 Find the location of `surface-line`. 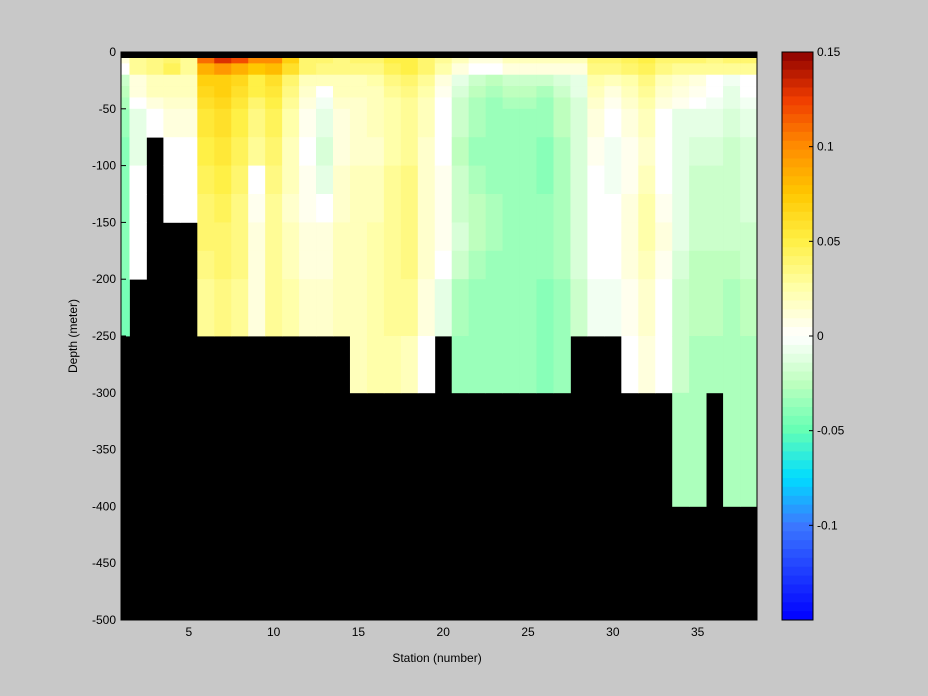

surface-line is located at coordinates (439, 55).